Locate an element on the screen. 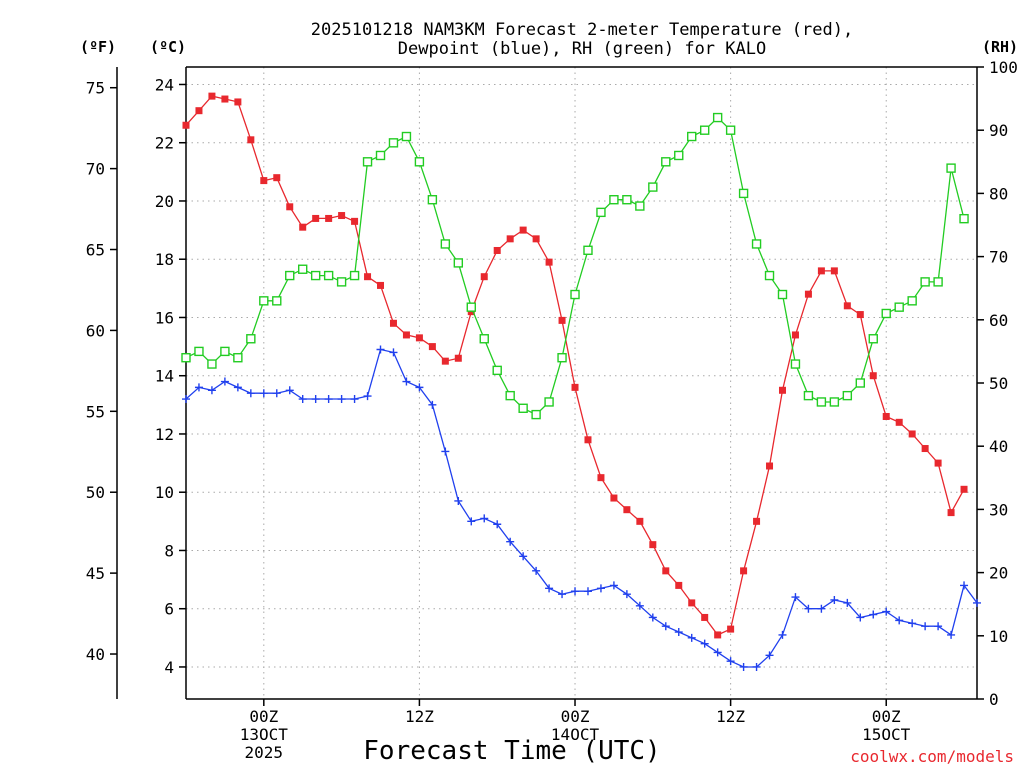 Image resolution: width=1024 pixels, height=768 pixels. fahrenheit-tick-label-50: 50 is located at coordinates (95, 492).